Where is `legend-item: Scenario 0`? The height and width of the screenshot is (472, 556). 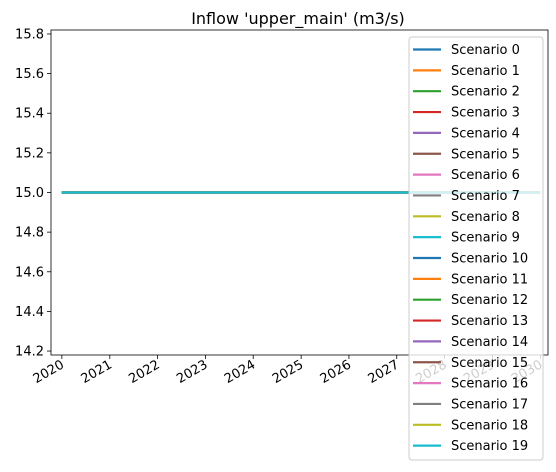
legend-item: Scenario 0 is located at coordinates (466, 50).